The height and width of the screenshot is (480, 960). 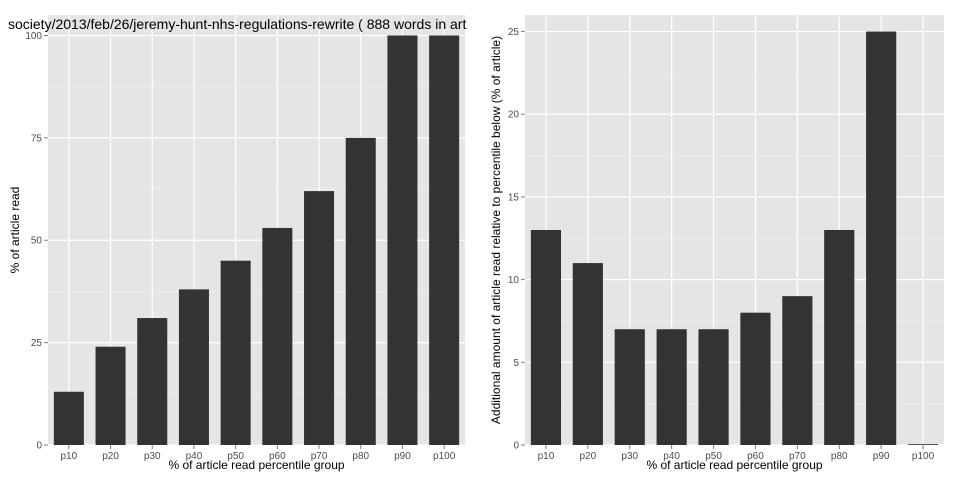 I want to click on y-tick-label: 15, so click(x=514, y=197).